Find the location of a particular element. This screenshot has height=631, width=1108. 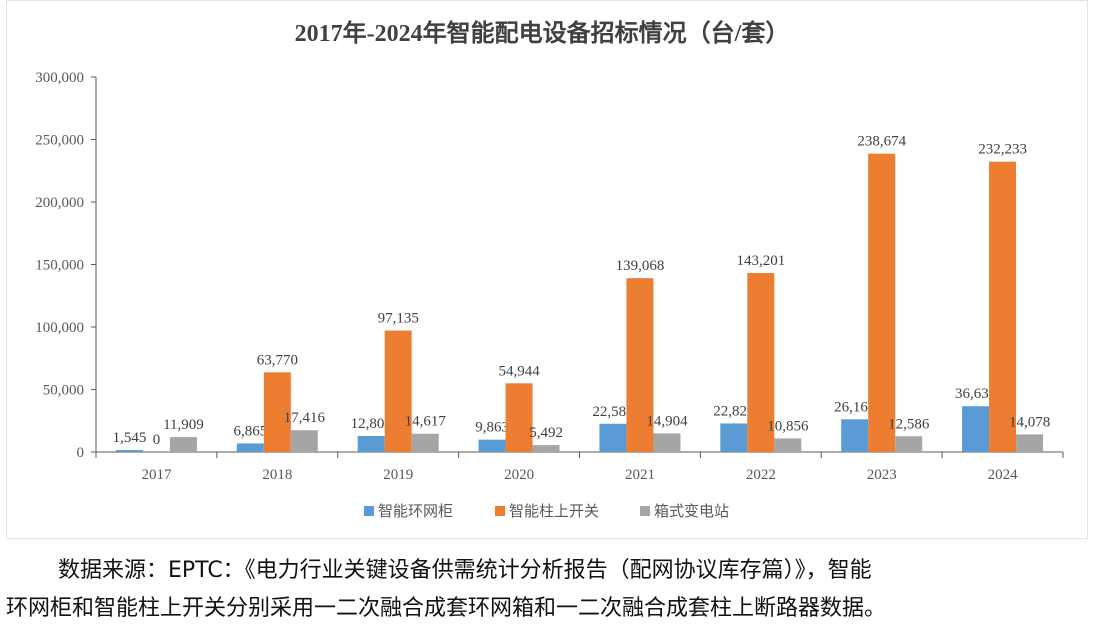

data-label: 238,674 is located at coordinates (881, 142).